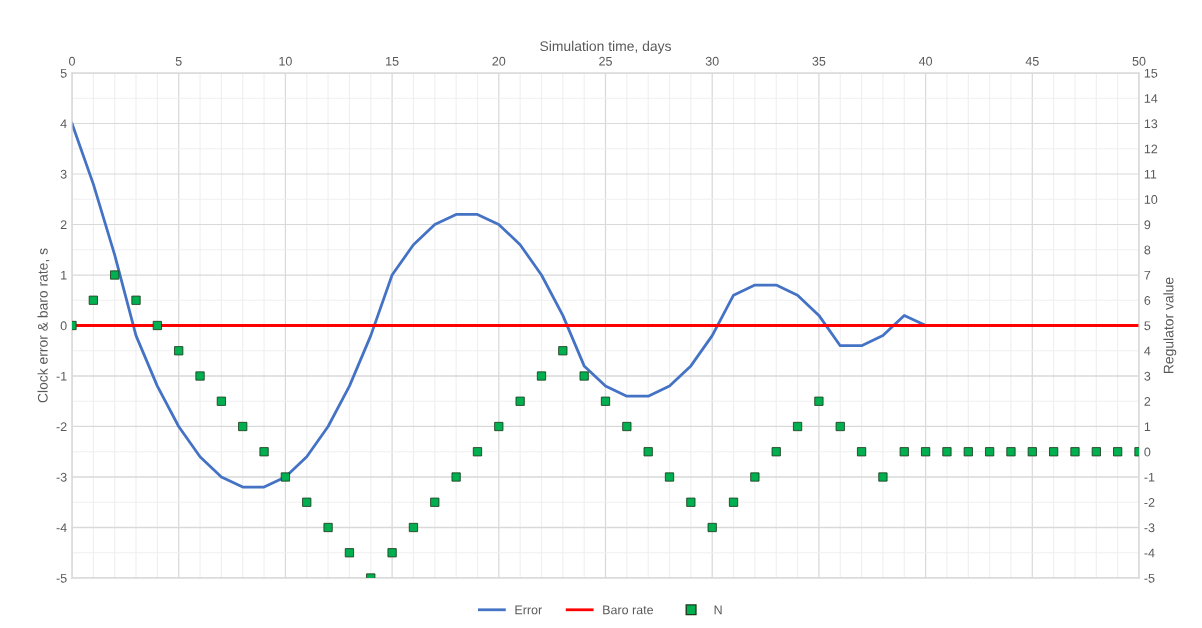 The height and width of the screenshot is (628, 1202). Describe the element at coordinates (61, 477) in the screenshot. I see `y-tick-label: -3` at that location.